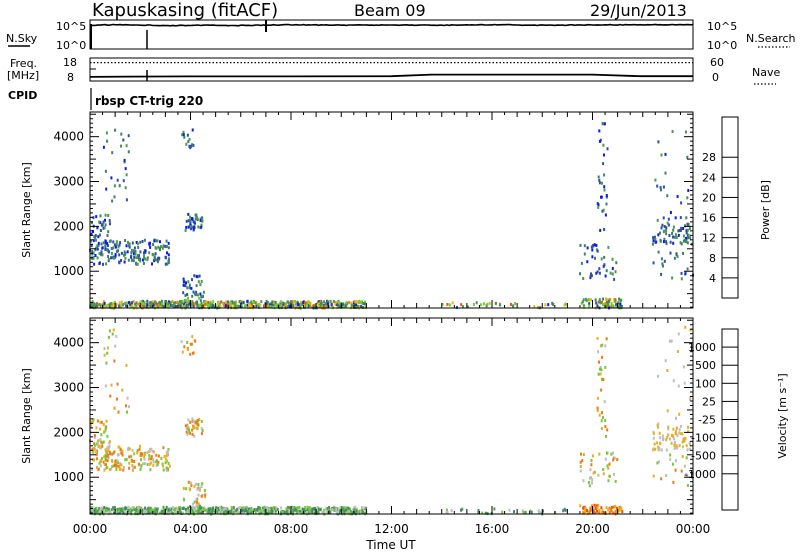 This screenshot has width=800, height=554. What do you see at coordinates (700, 474) in the screenshot?
I see `colorbar-tick-label: -1000` at bounding box center [700, 474].